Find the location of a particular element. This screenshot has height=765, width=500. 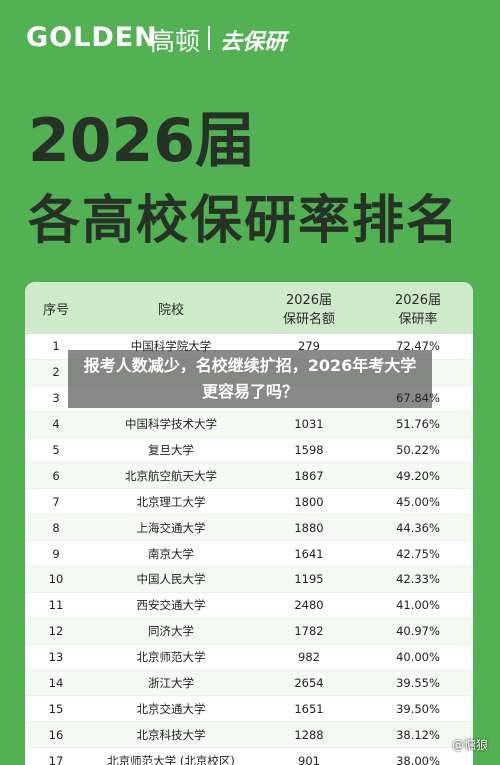

separator is located at coordinates (209, 38).